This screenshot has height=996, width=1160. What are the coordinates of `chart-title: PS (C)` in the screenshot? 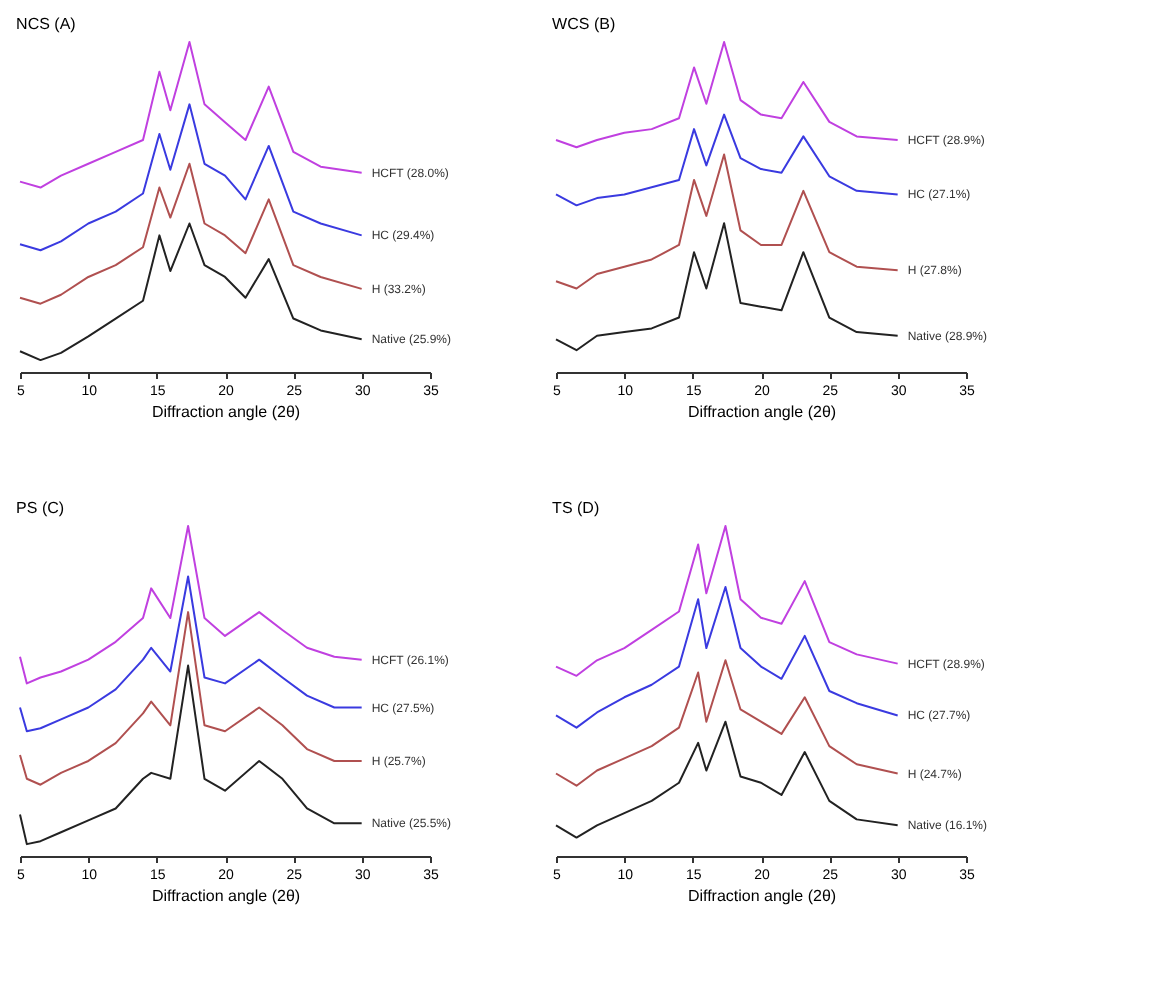 It's located at (40, 508).